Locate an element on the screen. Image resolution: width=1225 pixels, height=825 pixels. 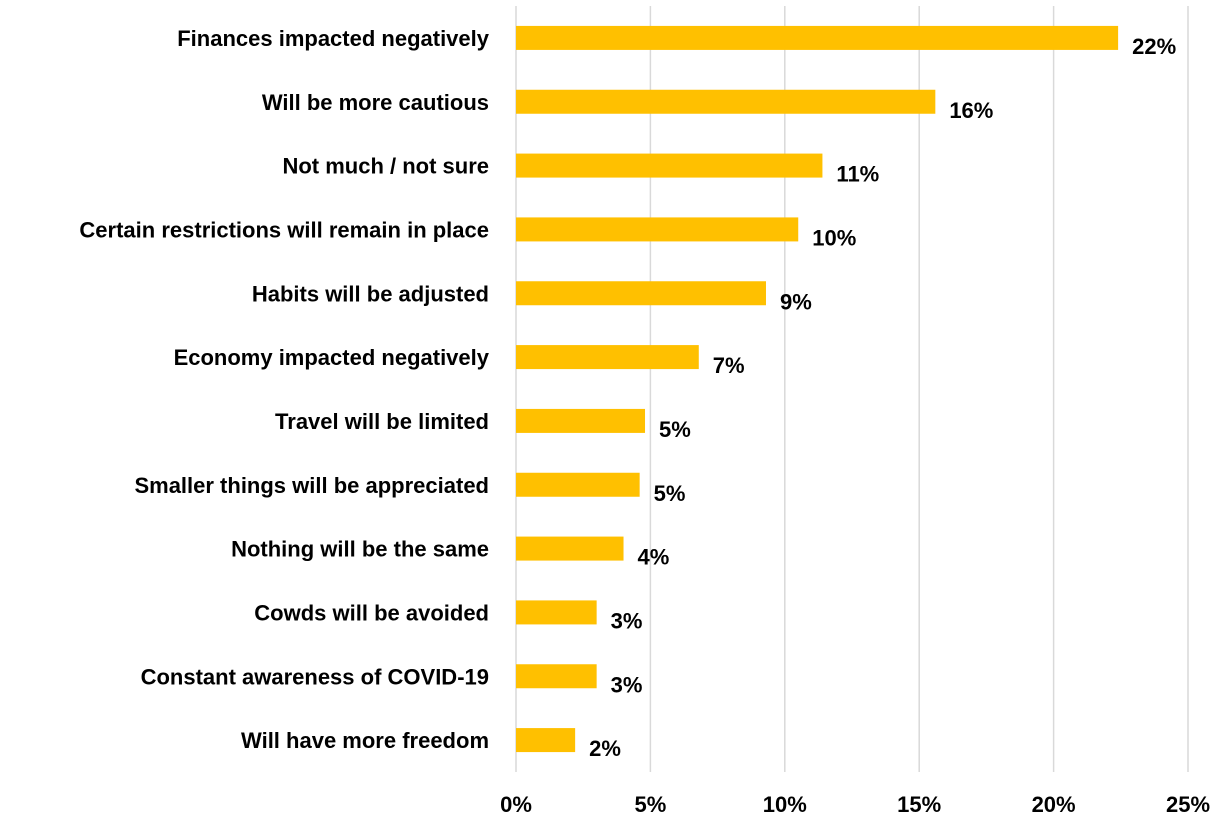
category-label: Smaller things will be appreciated is located at coordinates (311, 485).